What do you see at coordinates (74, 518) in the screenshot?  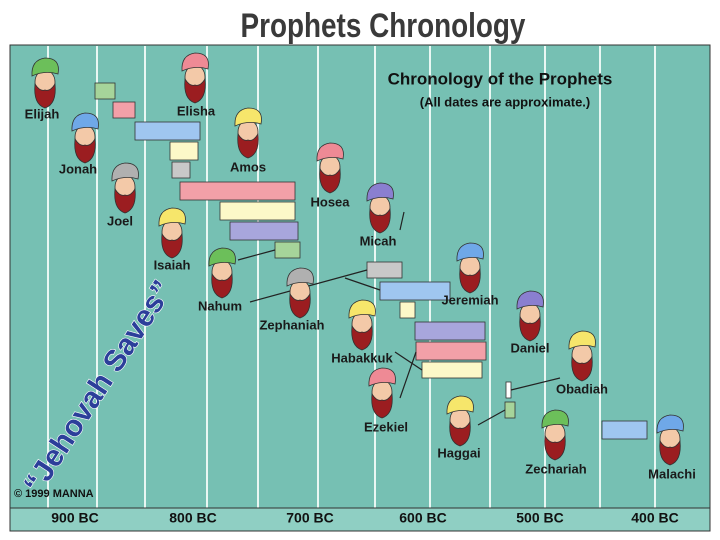 I see `timeline-label: 900 BC` at bounding box center [74, 518].